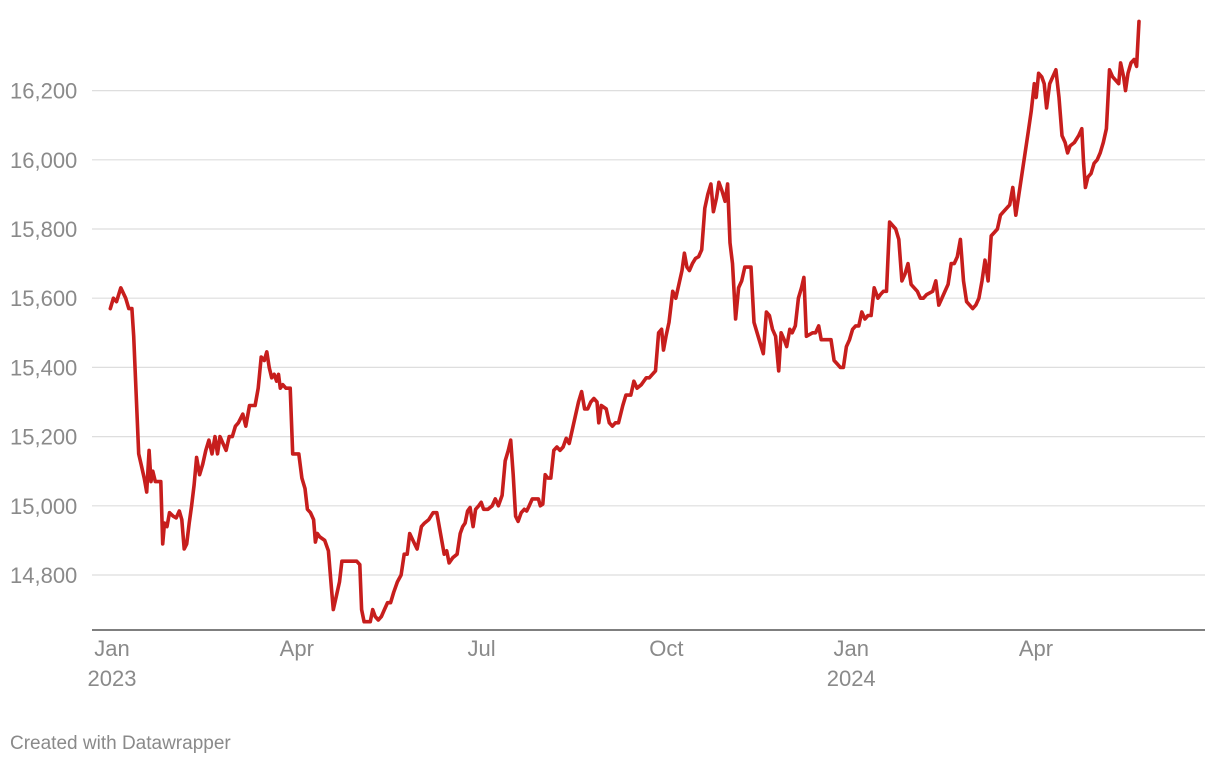 The width and height of the screenshot is (1220, 768). What do you see at coordinates (43, 160) in the screenshot?
I see `y-tick-label: 16,000` at bounding box center [43, 160].